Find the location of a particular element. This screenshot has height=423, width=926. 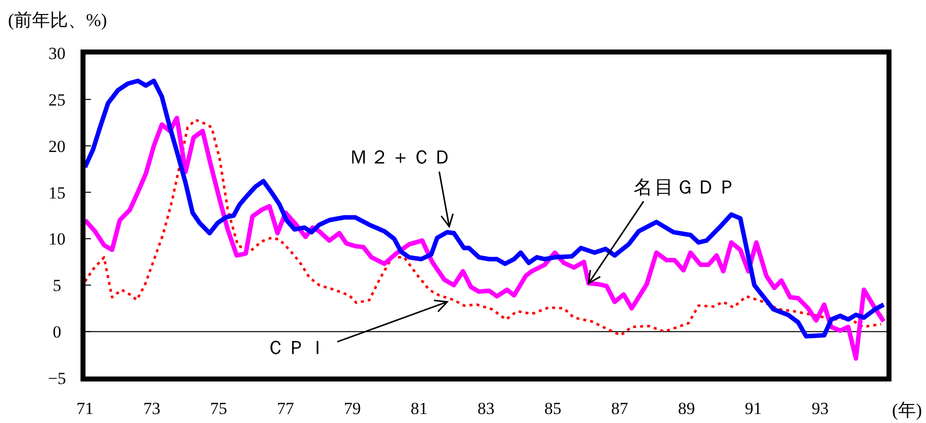

y-tick-label: 25 is located at coordinates (57, 100).